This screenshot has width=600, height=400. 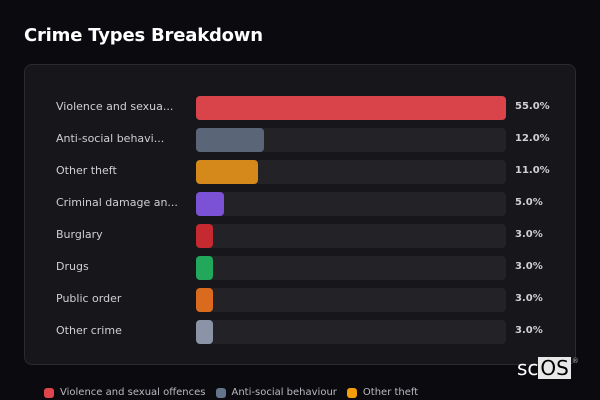 I want to click on bar-row: Other theft 11.0%, so click(x=300, y=172).